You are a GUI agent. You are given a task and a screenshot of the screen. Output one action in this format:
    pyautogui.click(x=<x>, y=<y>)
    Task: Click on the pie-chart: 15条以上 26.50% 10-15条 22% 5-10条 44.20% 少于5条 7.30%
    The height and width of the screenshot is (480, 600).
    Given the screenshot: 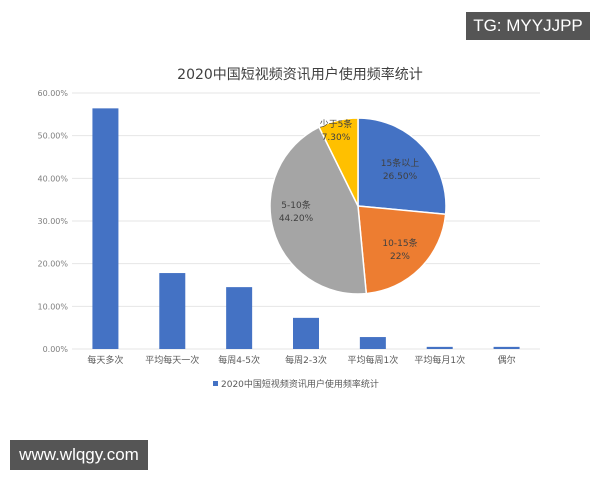 What is the action you would take?
    pyautogui.click(x=358, y=206)
    